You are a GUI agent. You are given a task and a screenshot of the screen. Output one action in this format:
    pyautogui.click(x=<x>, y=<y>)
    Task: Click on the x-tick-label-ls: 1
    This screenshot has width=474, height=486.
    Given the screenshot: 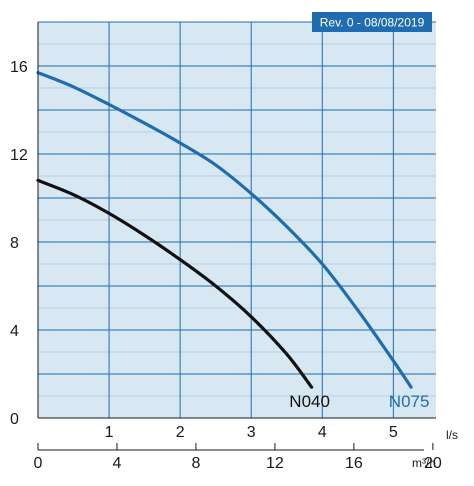 What is the action you would take?
    pyautogui.click(x=109, y=432)
    